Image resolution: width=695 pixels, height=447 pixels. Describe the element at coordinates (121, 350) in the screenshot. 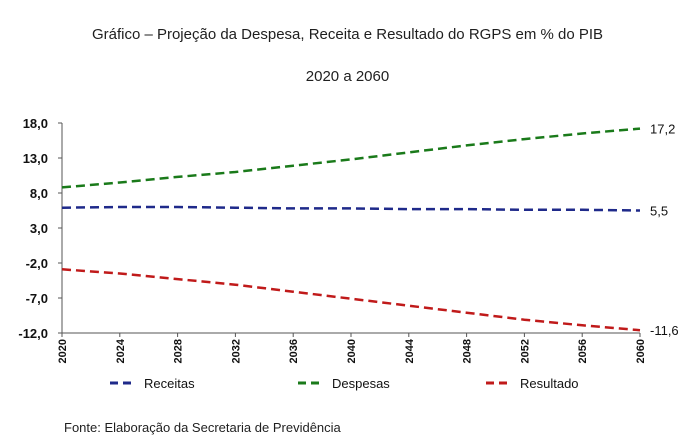

I see `x-tick-label: 2024` at that location.